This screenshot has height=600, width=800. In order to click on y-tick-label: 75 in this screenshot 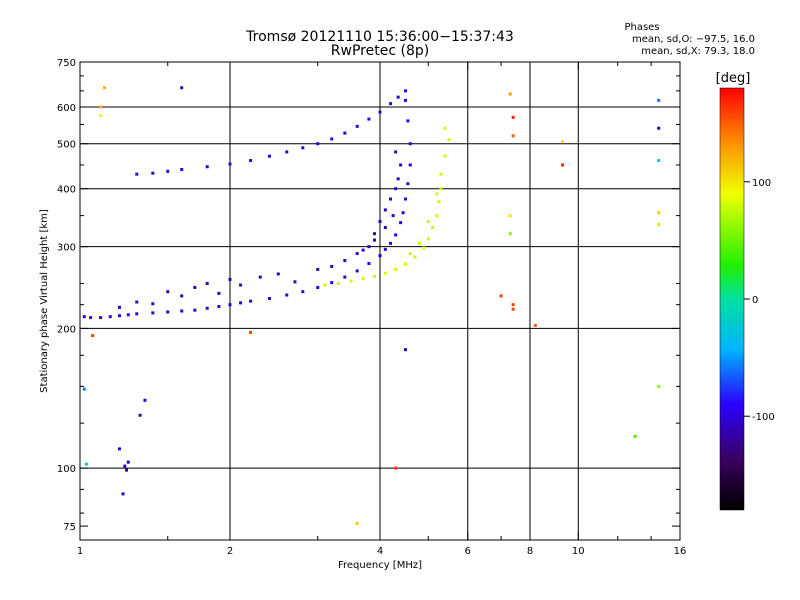, I will do `click(69, 527)`.